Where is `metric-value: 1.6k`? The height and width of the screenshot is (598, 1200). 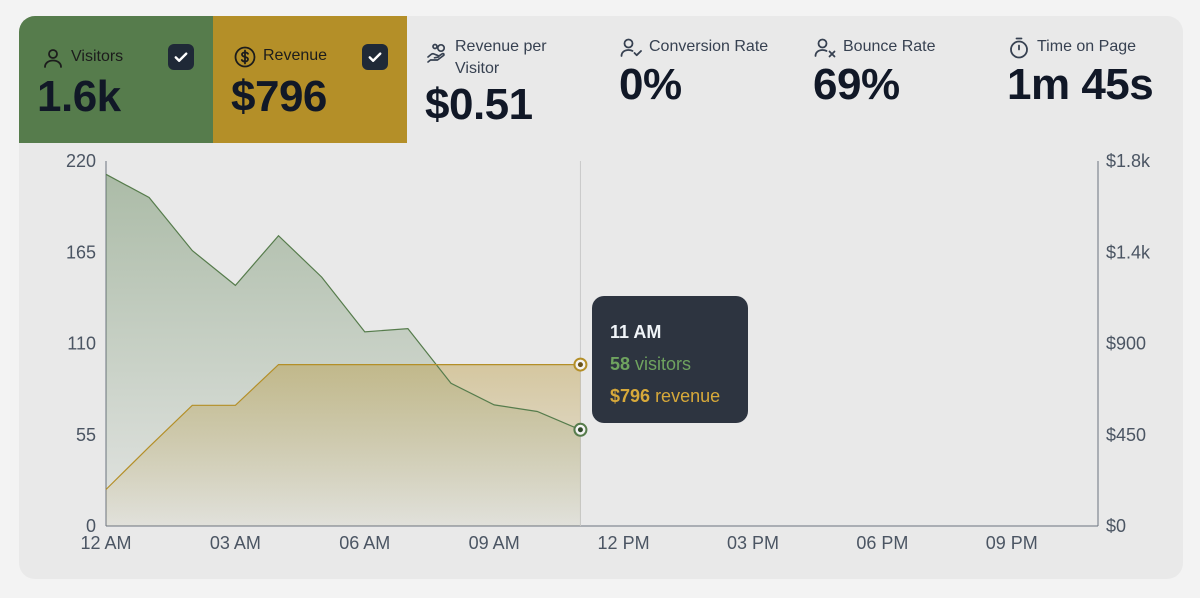
metric-value: 1.6k is located at coordinates (79, 96).